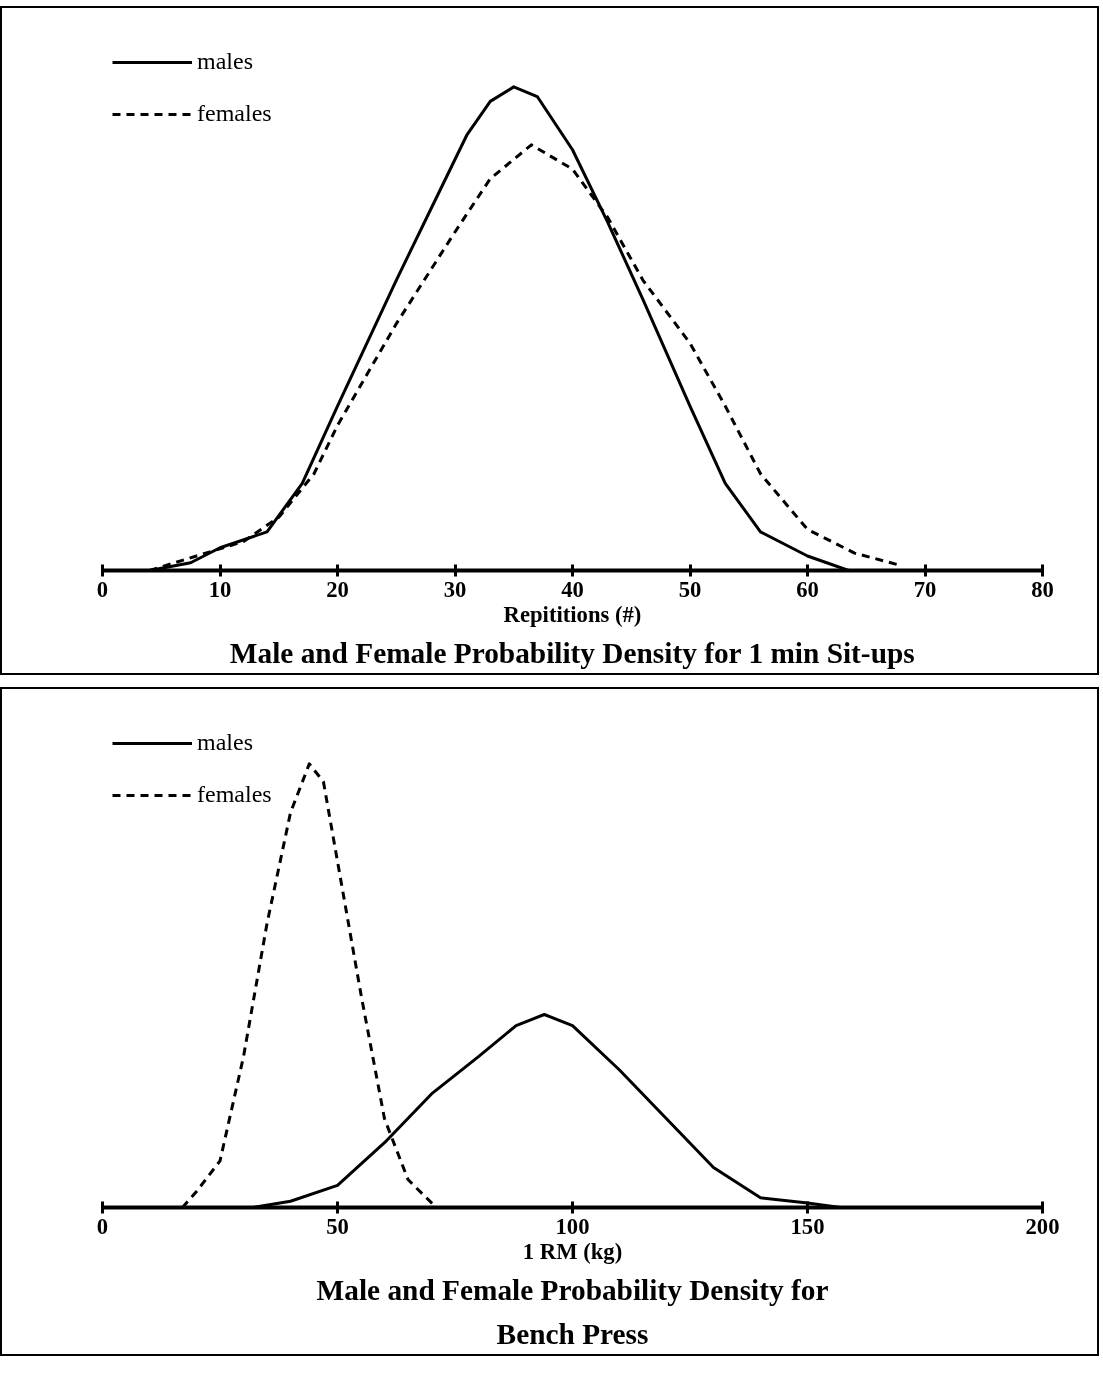 This screenshot has height=1380, width=1103. Describe the element at coordinates (807, 1226) in the screenshot. I see `x-tick-label: 150` at that location.